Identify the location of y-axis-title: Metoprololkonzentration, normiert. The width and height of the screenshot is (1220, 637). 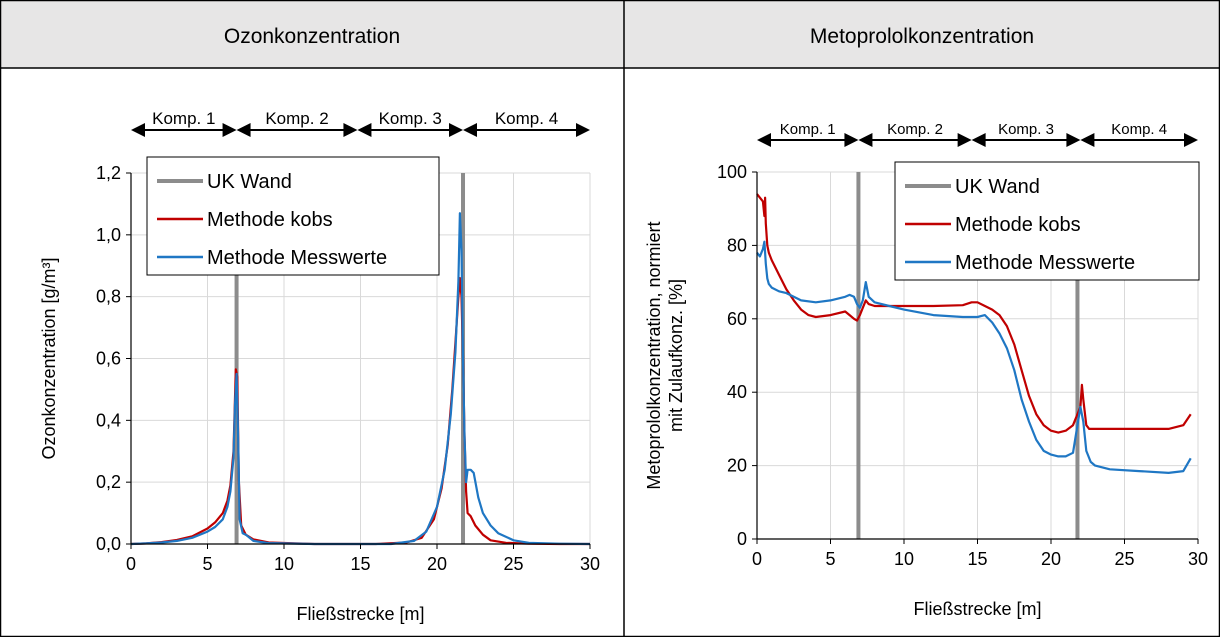
(654, 355).